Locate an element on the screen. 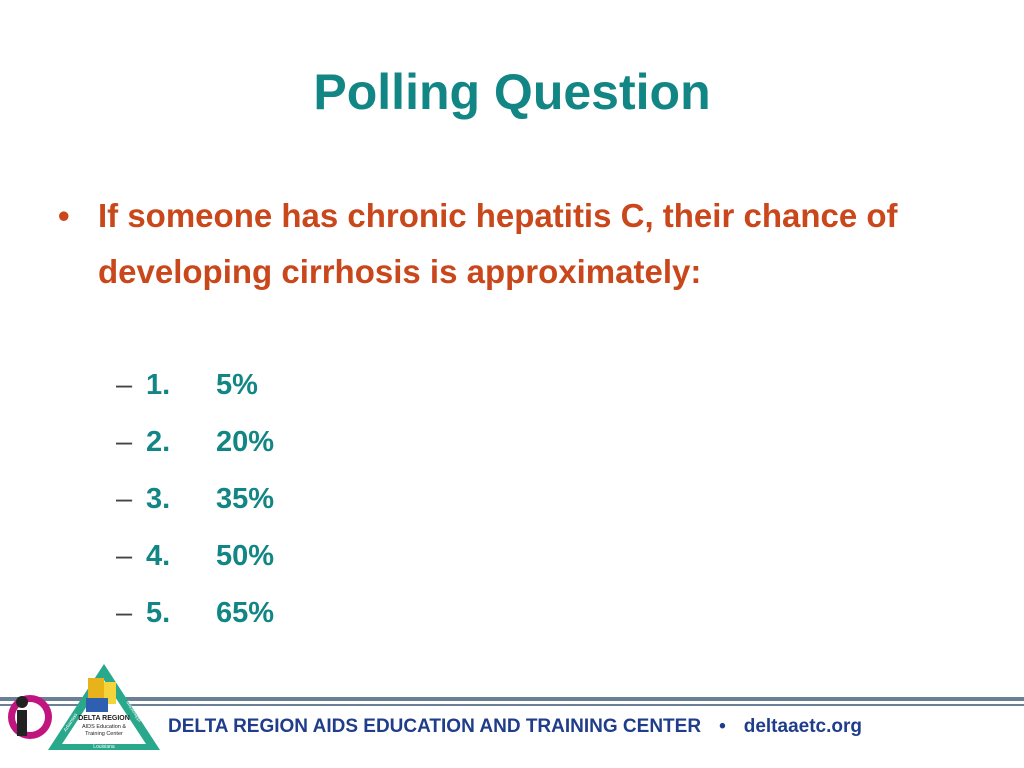 The width and height of the screenshot is (1024, 768). logo-text-line1: DELTA REGION is located at coordinates (104, 718).